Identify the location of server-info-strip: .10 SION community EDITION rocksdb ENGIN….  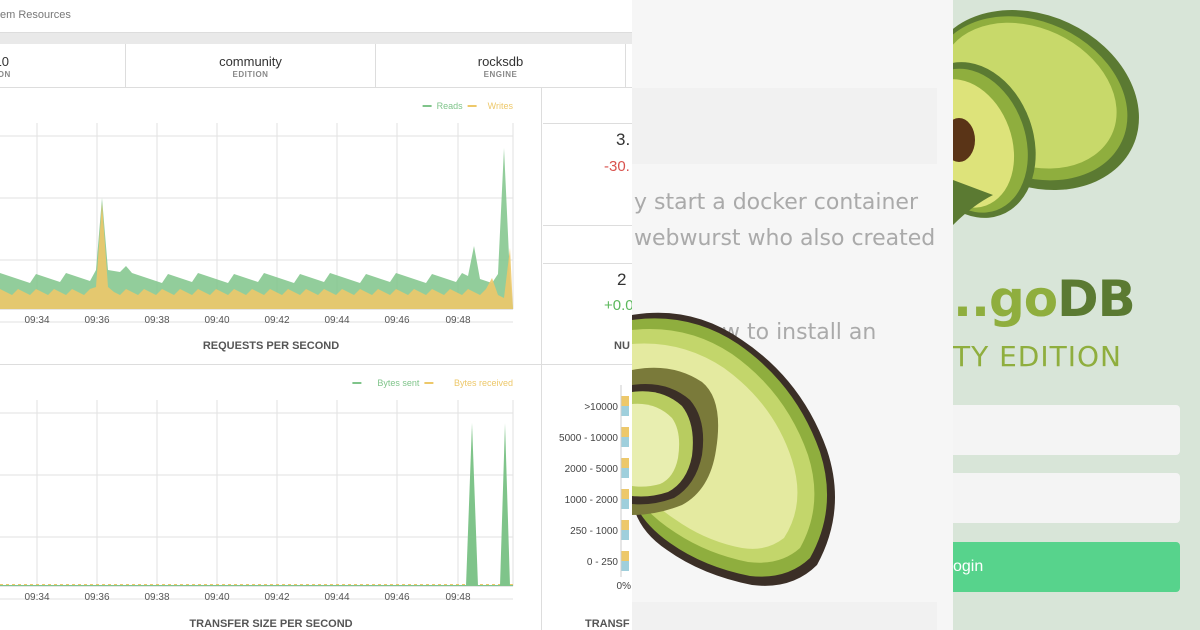
(316, 66).